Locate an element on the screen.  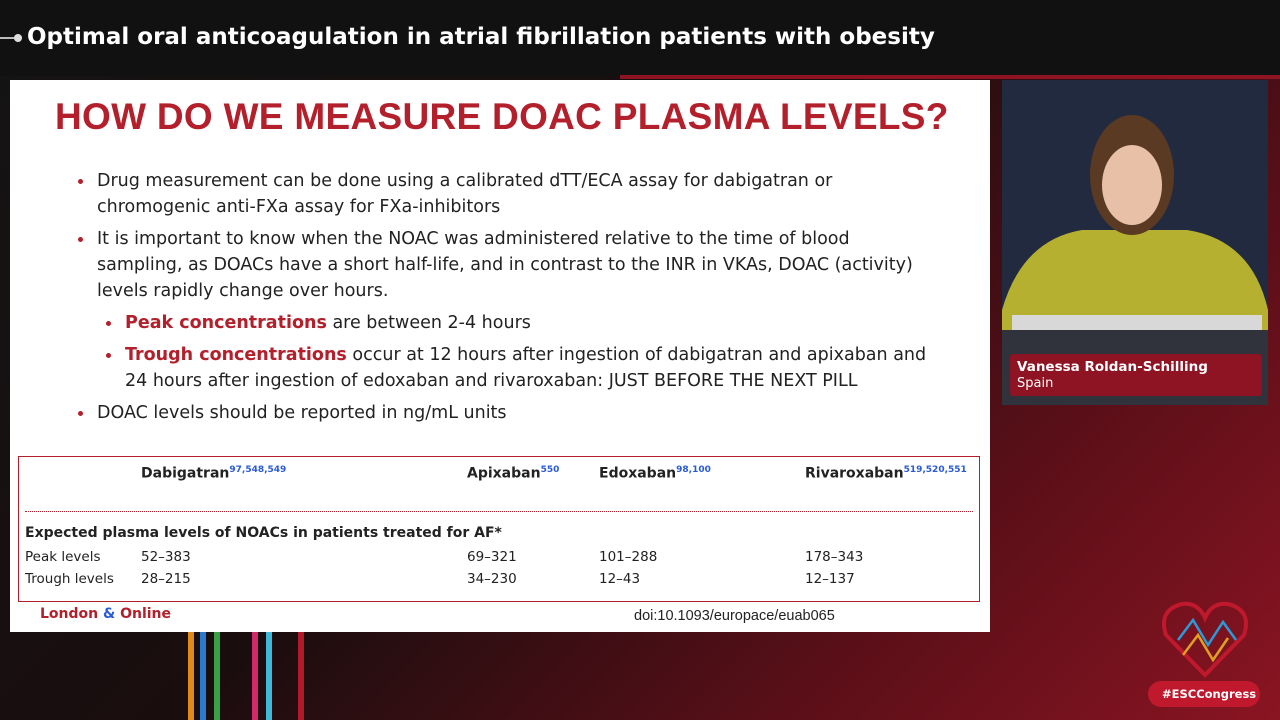
refs: 98,100 is located at coordinates (693, 470).